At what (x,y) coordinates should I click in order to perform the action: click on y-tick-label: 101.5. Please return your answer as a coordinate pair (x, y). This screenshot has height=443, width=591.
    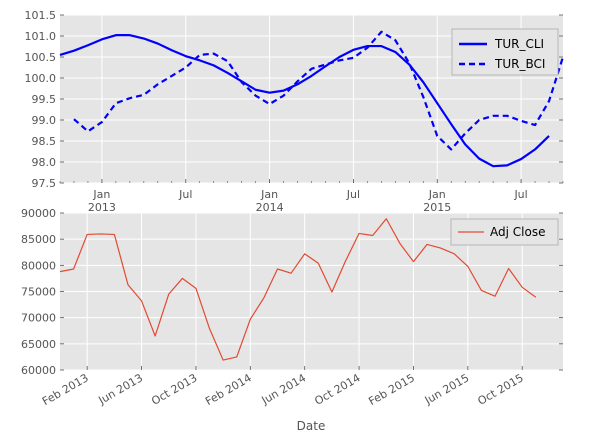
    Looking at the image, I should click on (41, 15).